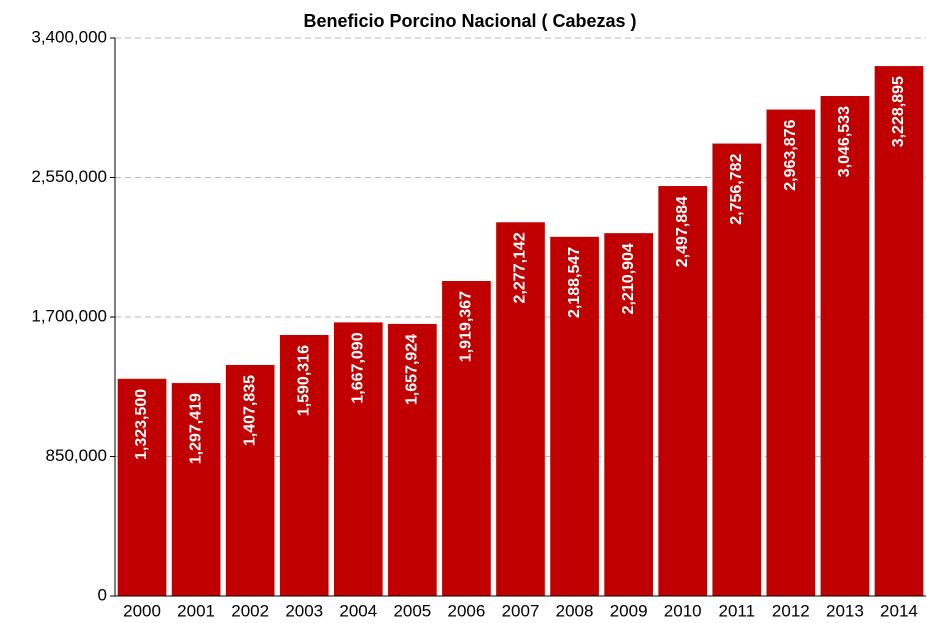 The height and width of the screenshot is (623, 927). Describe the element at coordinates (196, 610) in the screenshot. I see `x-tick-label: 2001` at that location.